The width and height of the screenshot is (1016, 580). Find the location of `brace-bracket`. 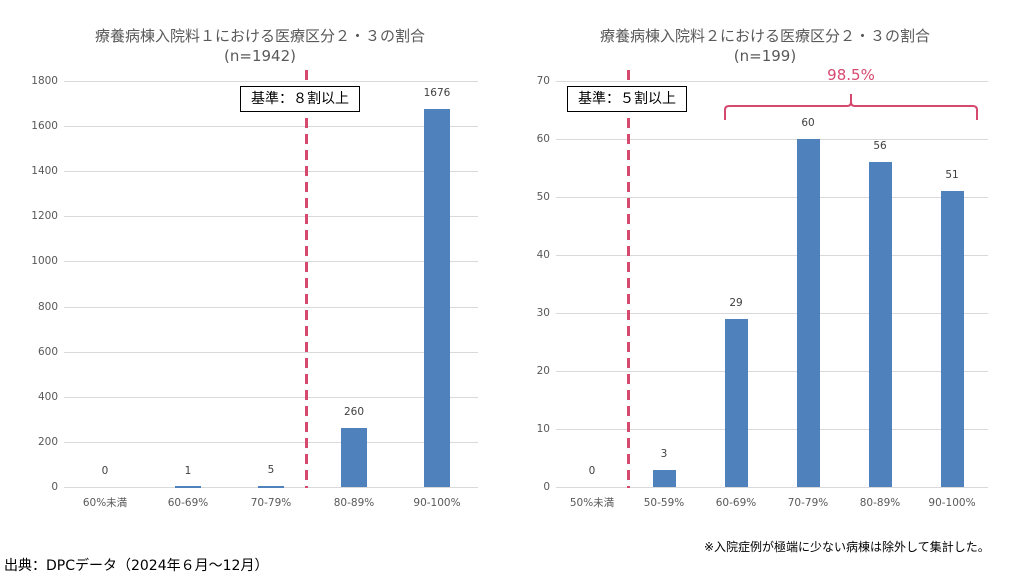

brace-bracket is located at coordinates (851, 107).